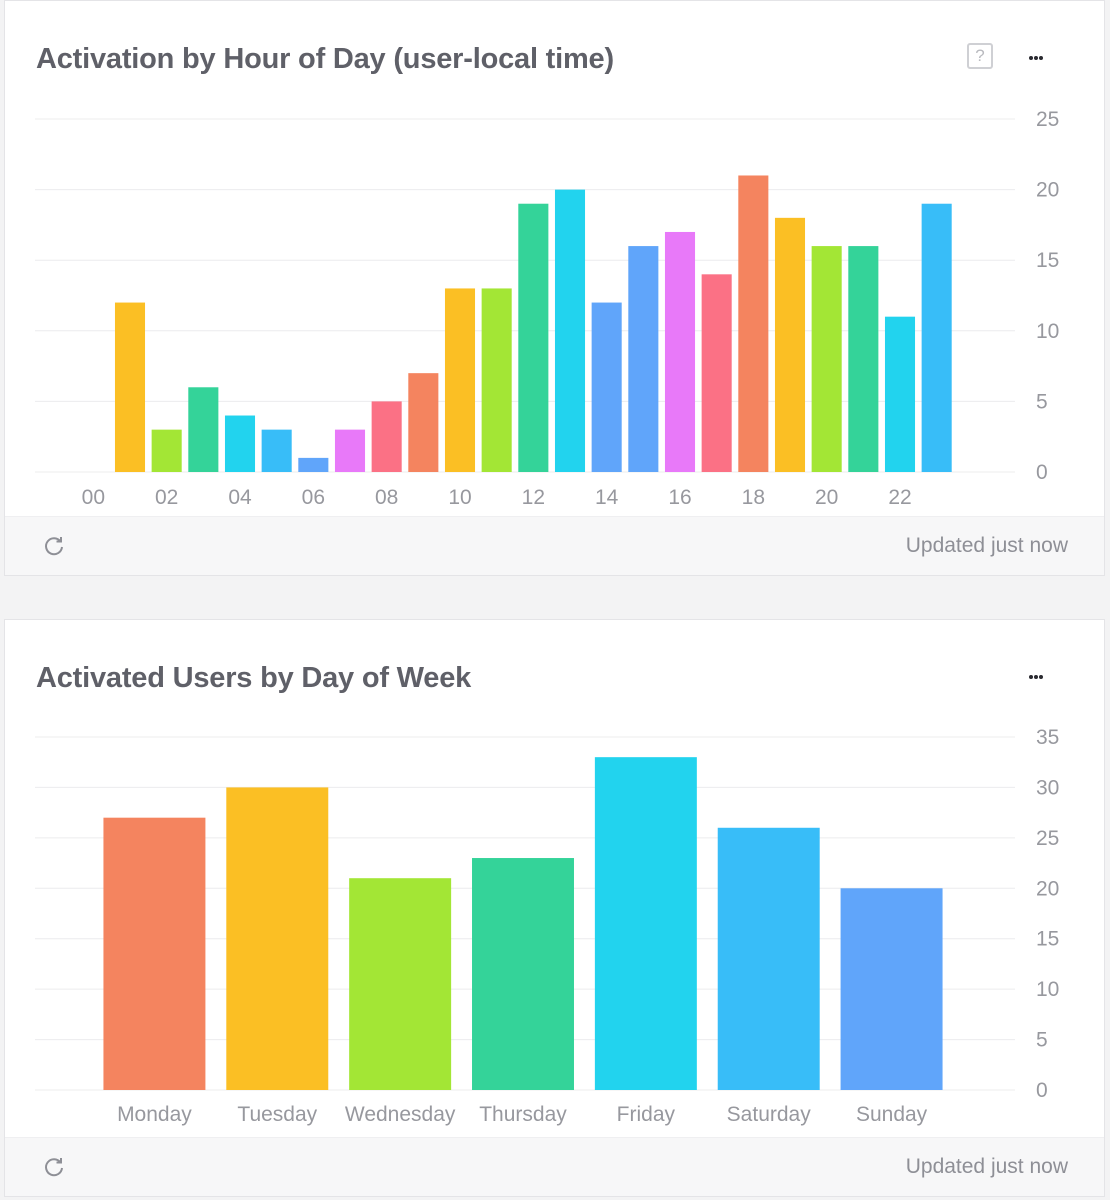 This screenshot has height=1200, width=1110. I want to click on help-icon: ?, so click(980, 56).